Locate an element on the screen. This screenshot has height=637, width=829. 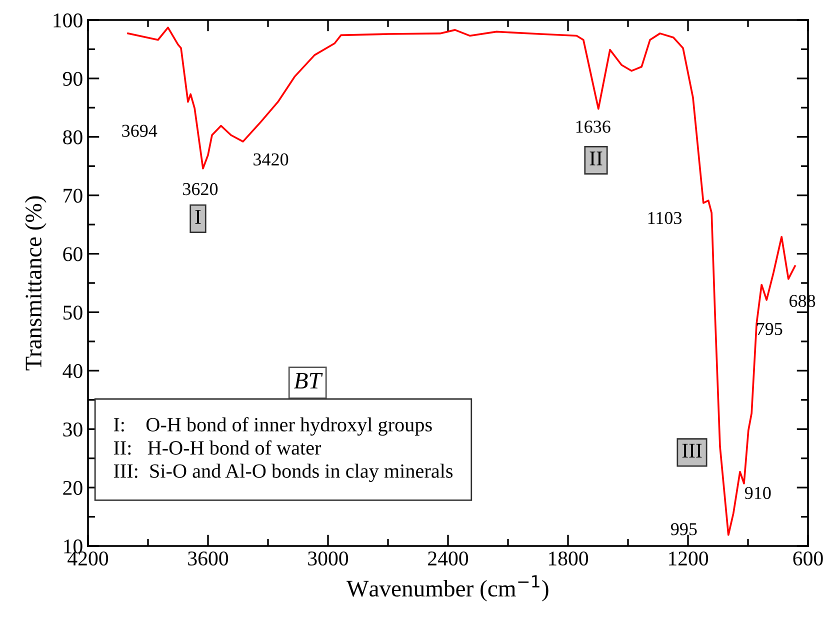
y-tick-label: 90 is located at coordinates (72, 79).